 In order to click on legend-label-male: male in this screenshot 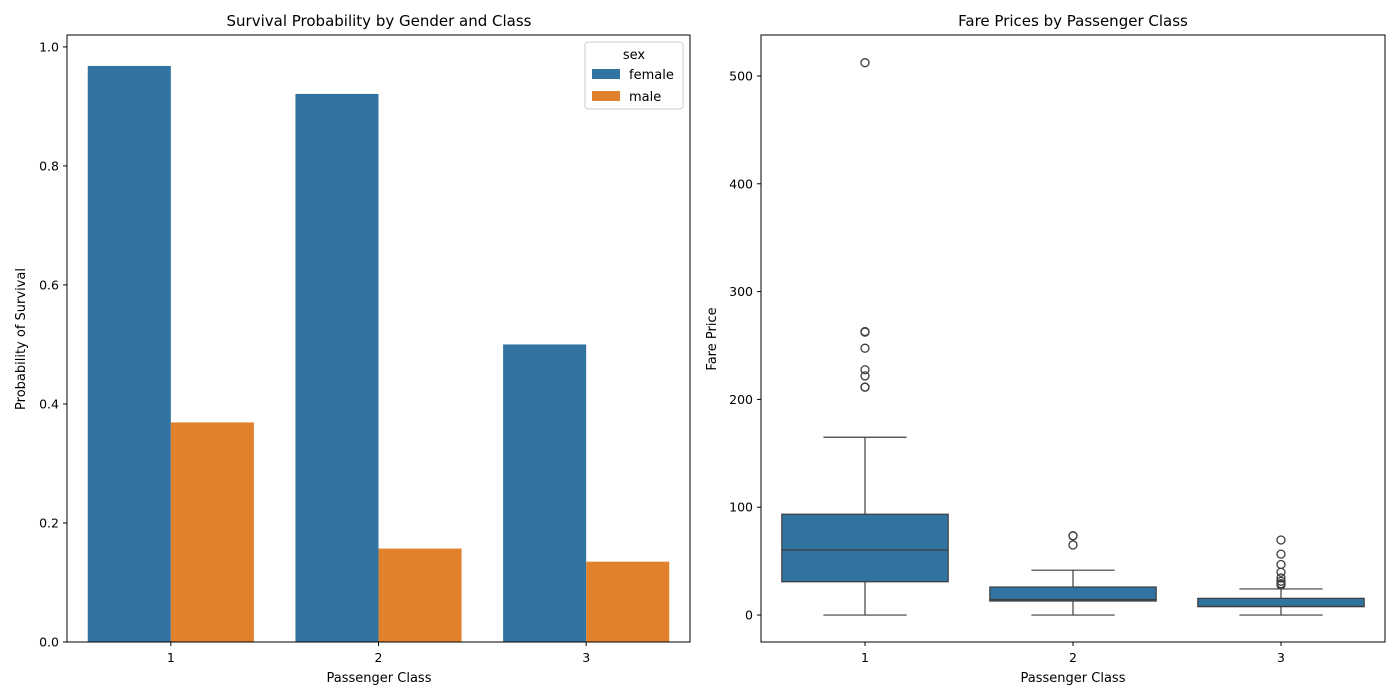, I will do `click(645, 97)`.